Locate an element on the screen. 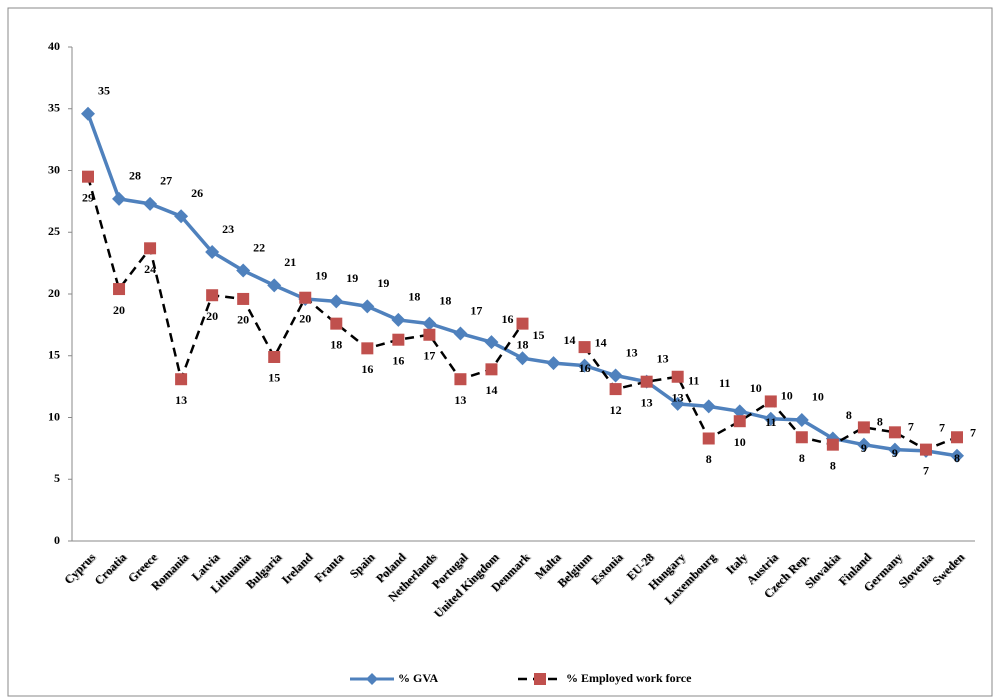 The width and height of the screenshot is (1000, 699). data-label: 28 is located at coordinates (135, 176).